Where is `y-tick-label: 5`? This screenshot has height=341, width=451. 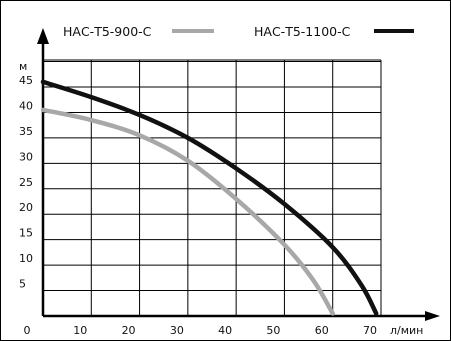 y-tick-label: 5 is located at coordinates (22, 284).